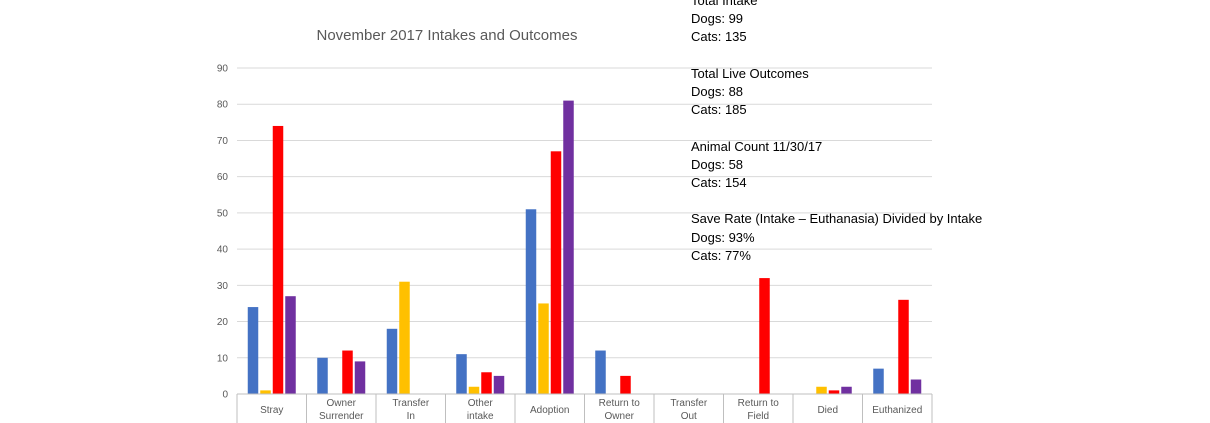 This screenshot has width=1210, height=423. I want to click on summary-value: Cats: 154, so click(719, 182).